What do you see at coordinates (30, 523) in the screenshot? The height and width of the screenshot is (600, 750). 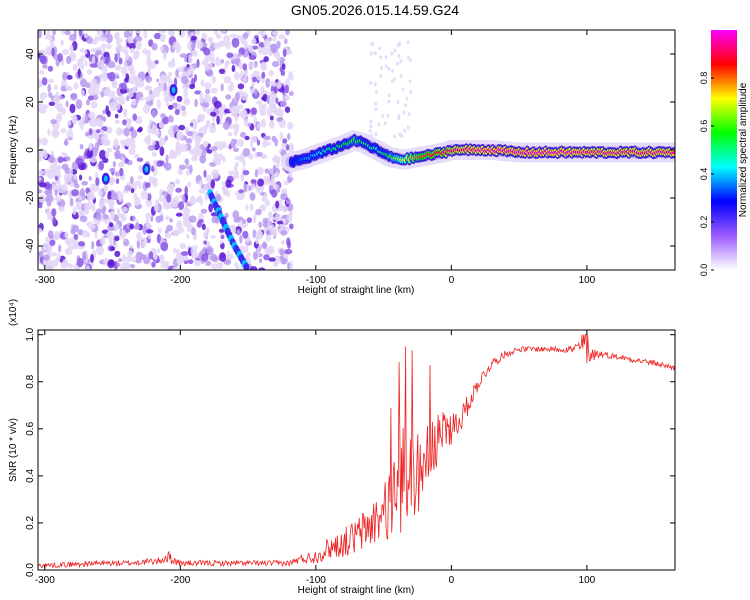 I see `y-tick-label: 0.2` at bounding box center [30, 523].